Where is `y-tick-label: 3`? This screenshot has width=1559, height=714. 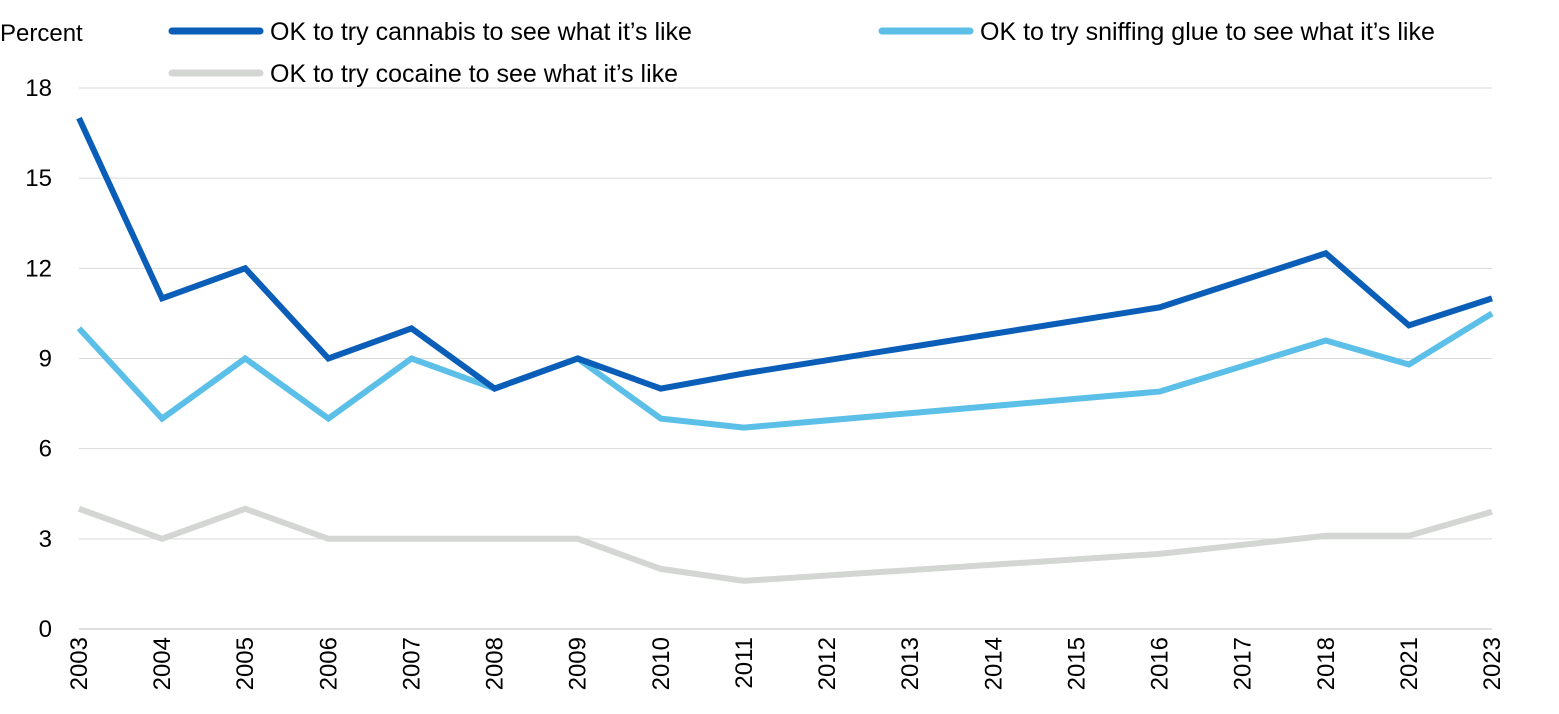
y-tick-label: 3 is located at coordinates (45, 539).